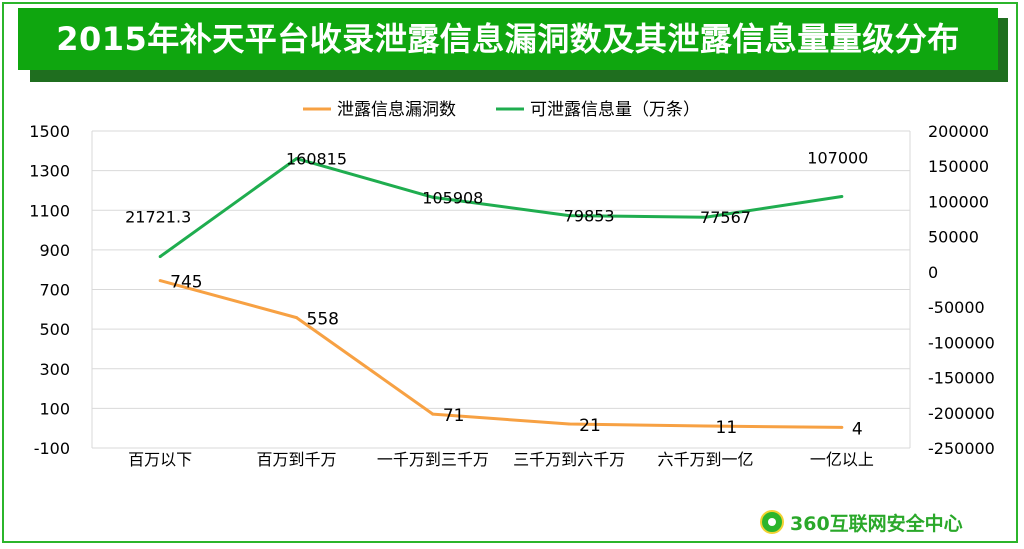 This screenshot has width=1024, height=549. I want to click on x-tick-label: 一亿以上, so click(842, 459).